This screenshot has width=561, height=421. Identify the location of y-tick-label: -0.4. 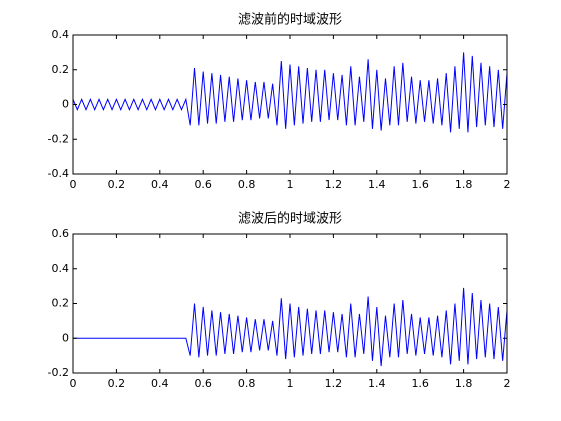
(58, 173).